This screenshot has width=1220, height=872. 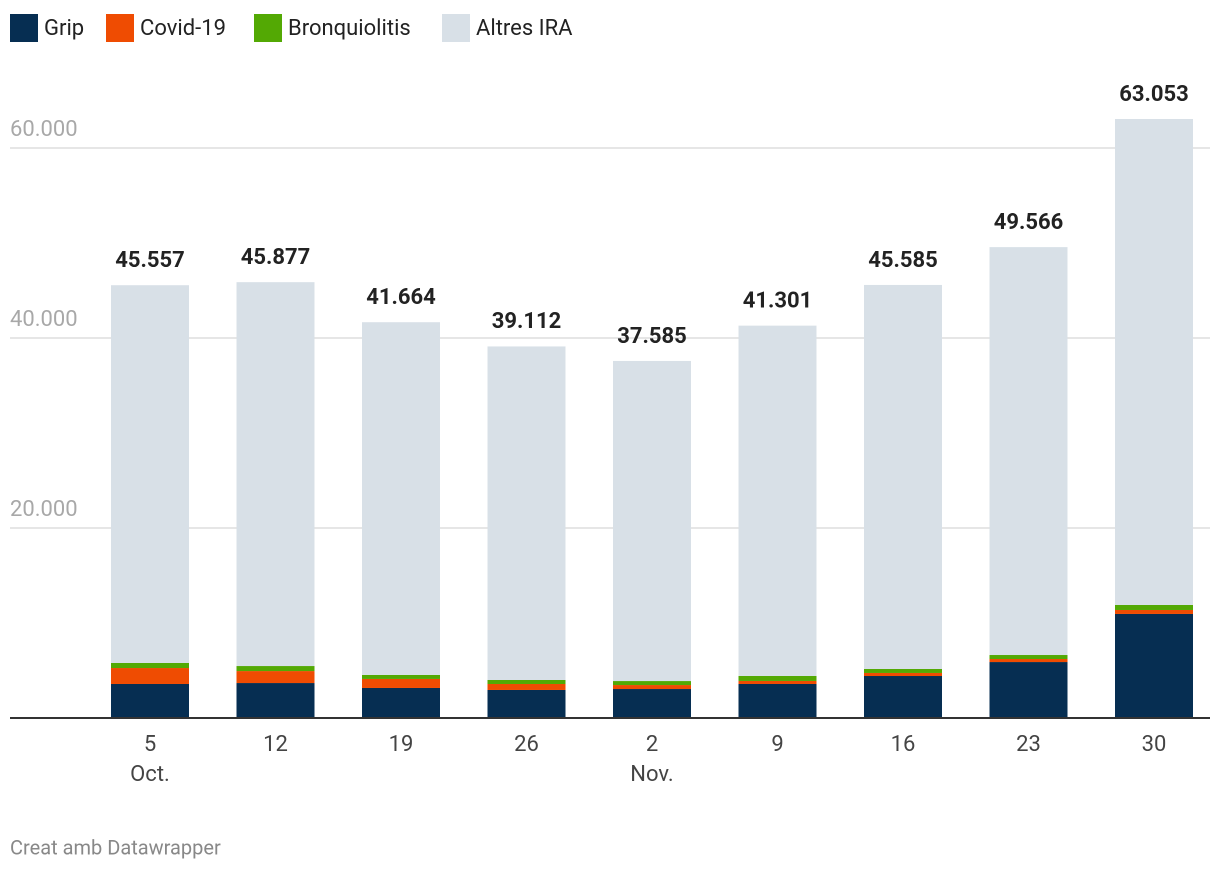 What do you see at coordinates (115, 847) in the screenshot?
I see `footer: Creat amb Datawrapper` at bounding box center [115, 847].